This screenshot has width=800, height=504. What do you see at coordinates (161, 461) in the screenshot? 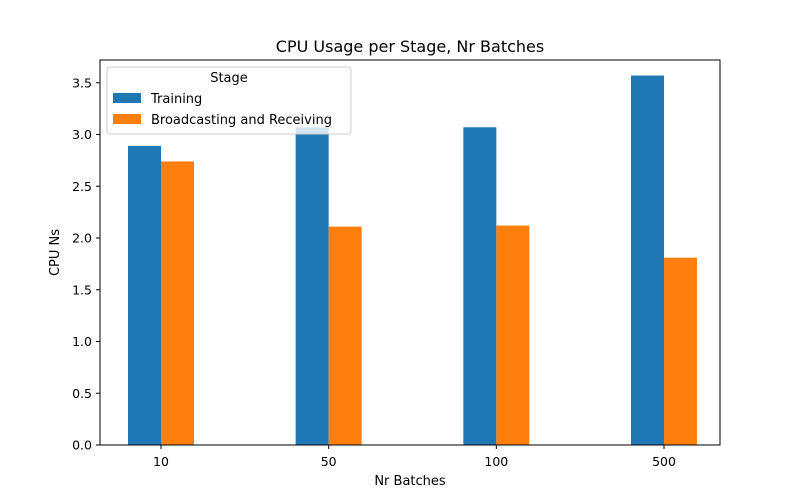
I see `x-tick-label: 10` at bounding box center [161, 461].